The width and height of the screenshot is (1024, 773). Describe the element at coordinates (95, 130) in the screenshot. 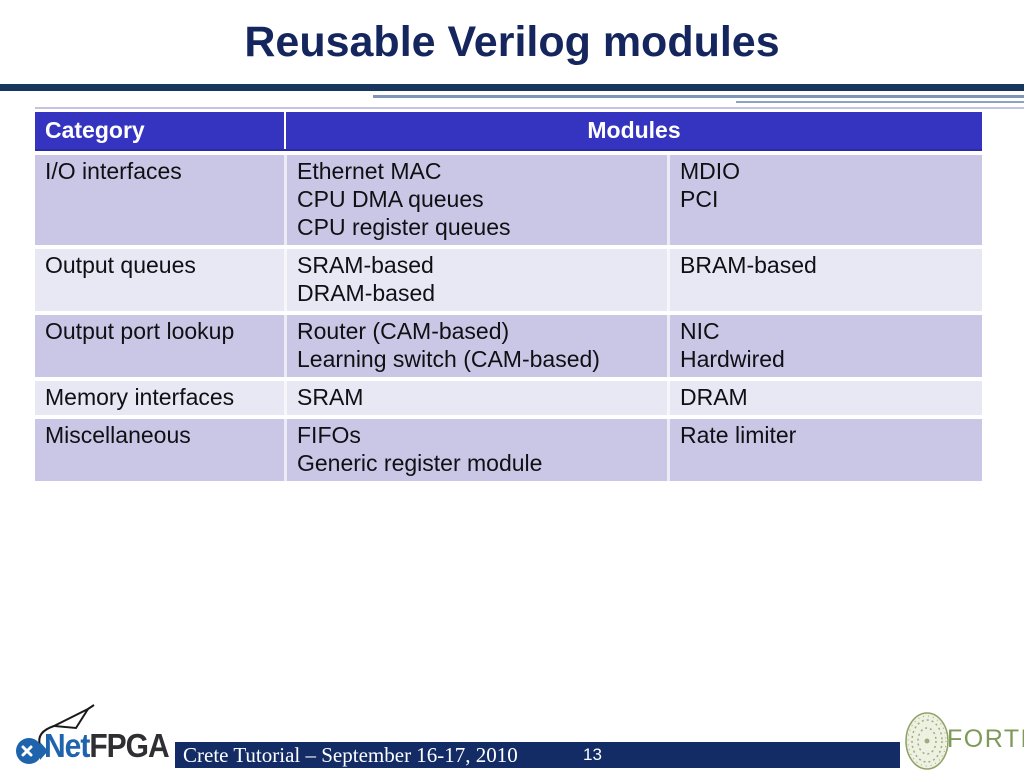

I see `column-header-category: Category` at that location.